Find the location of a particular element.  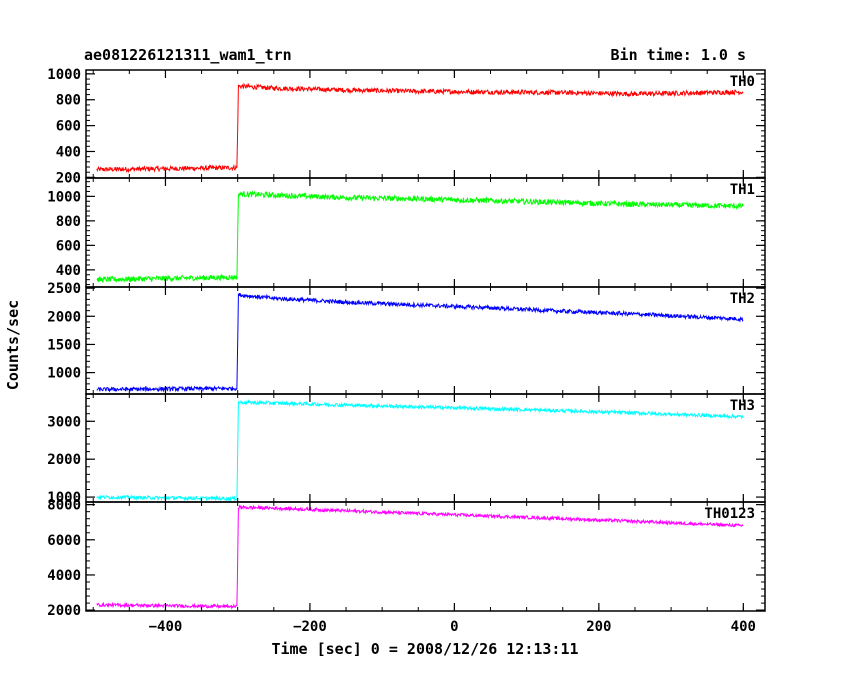

panel-th2: 1000 1500 2000 2500 TH2 is located at coordinates (406, 338).